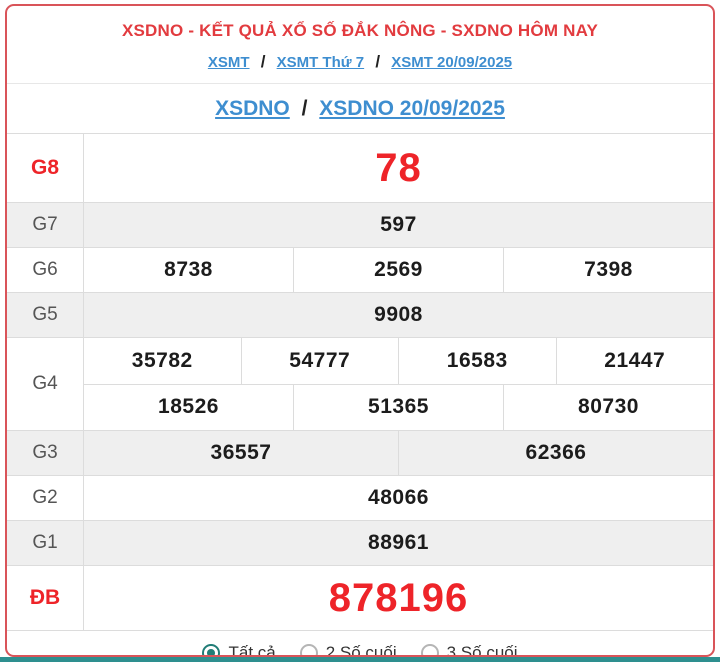 This screenshot has width=720, height=662. I want to click on radio-option-3-so-cuoi: 3 Số cuối, so click(469, 650).